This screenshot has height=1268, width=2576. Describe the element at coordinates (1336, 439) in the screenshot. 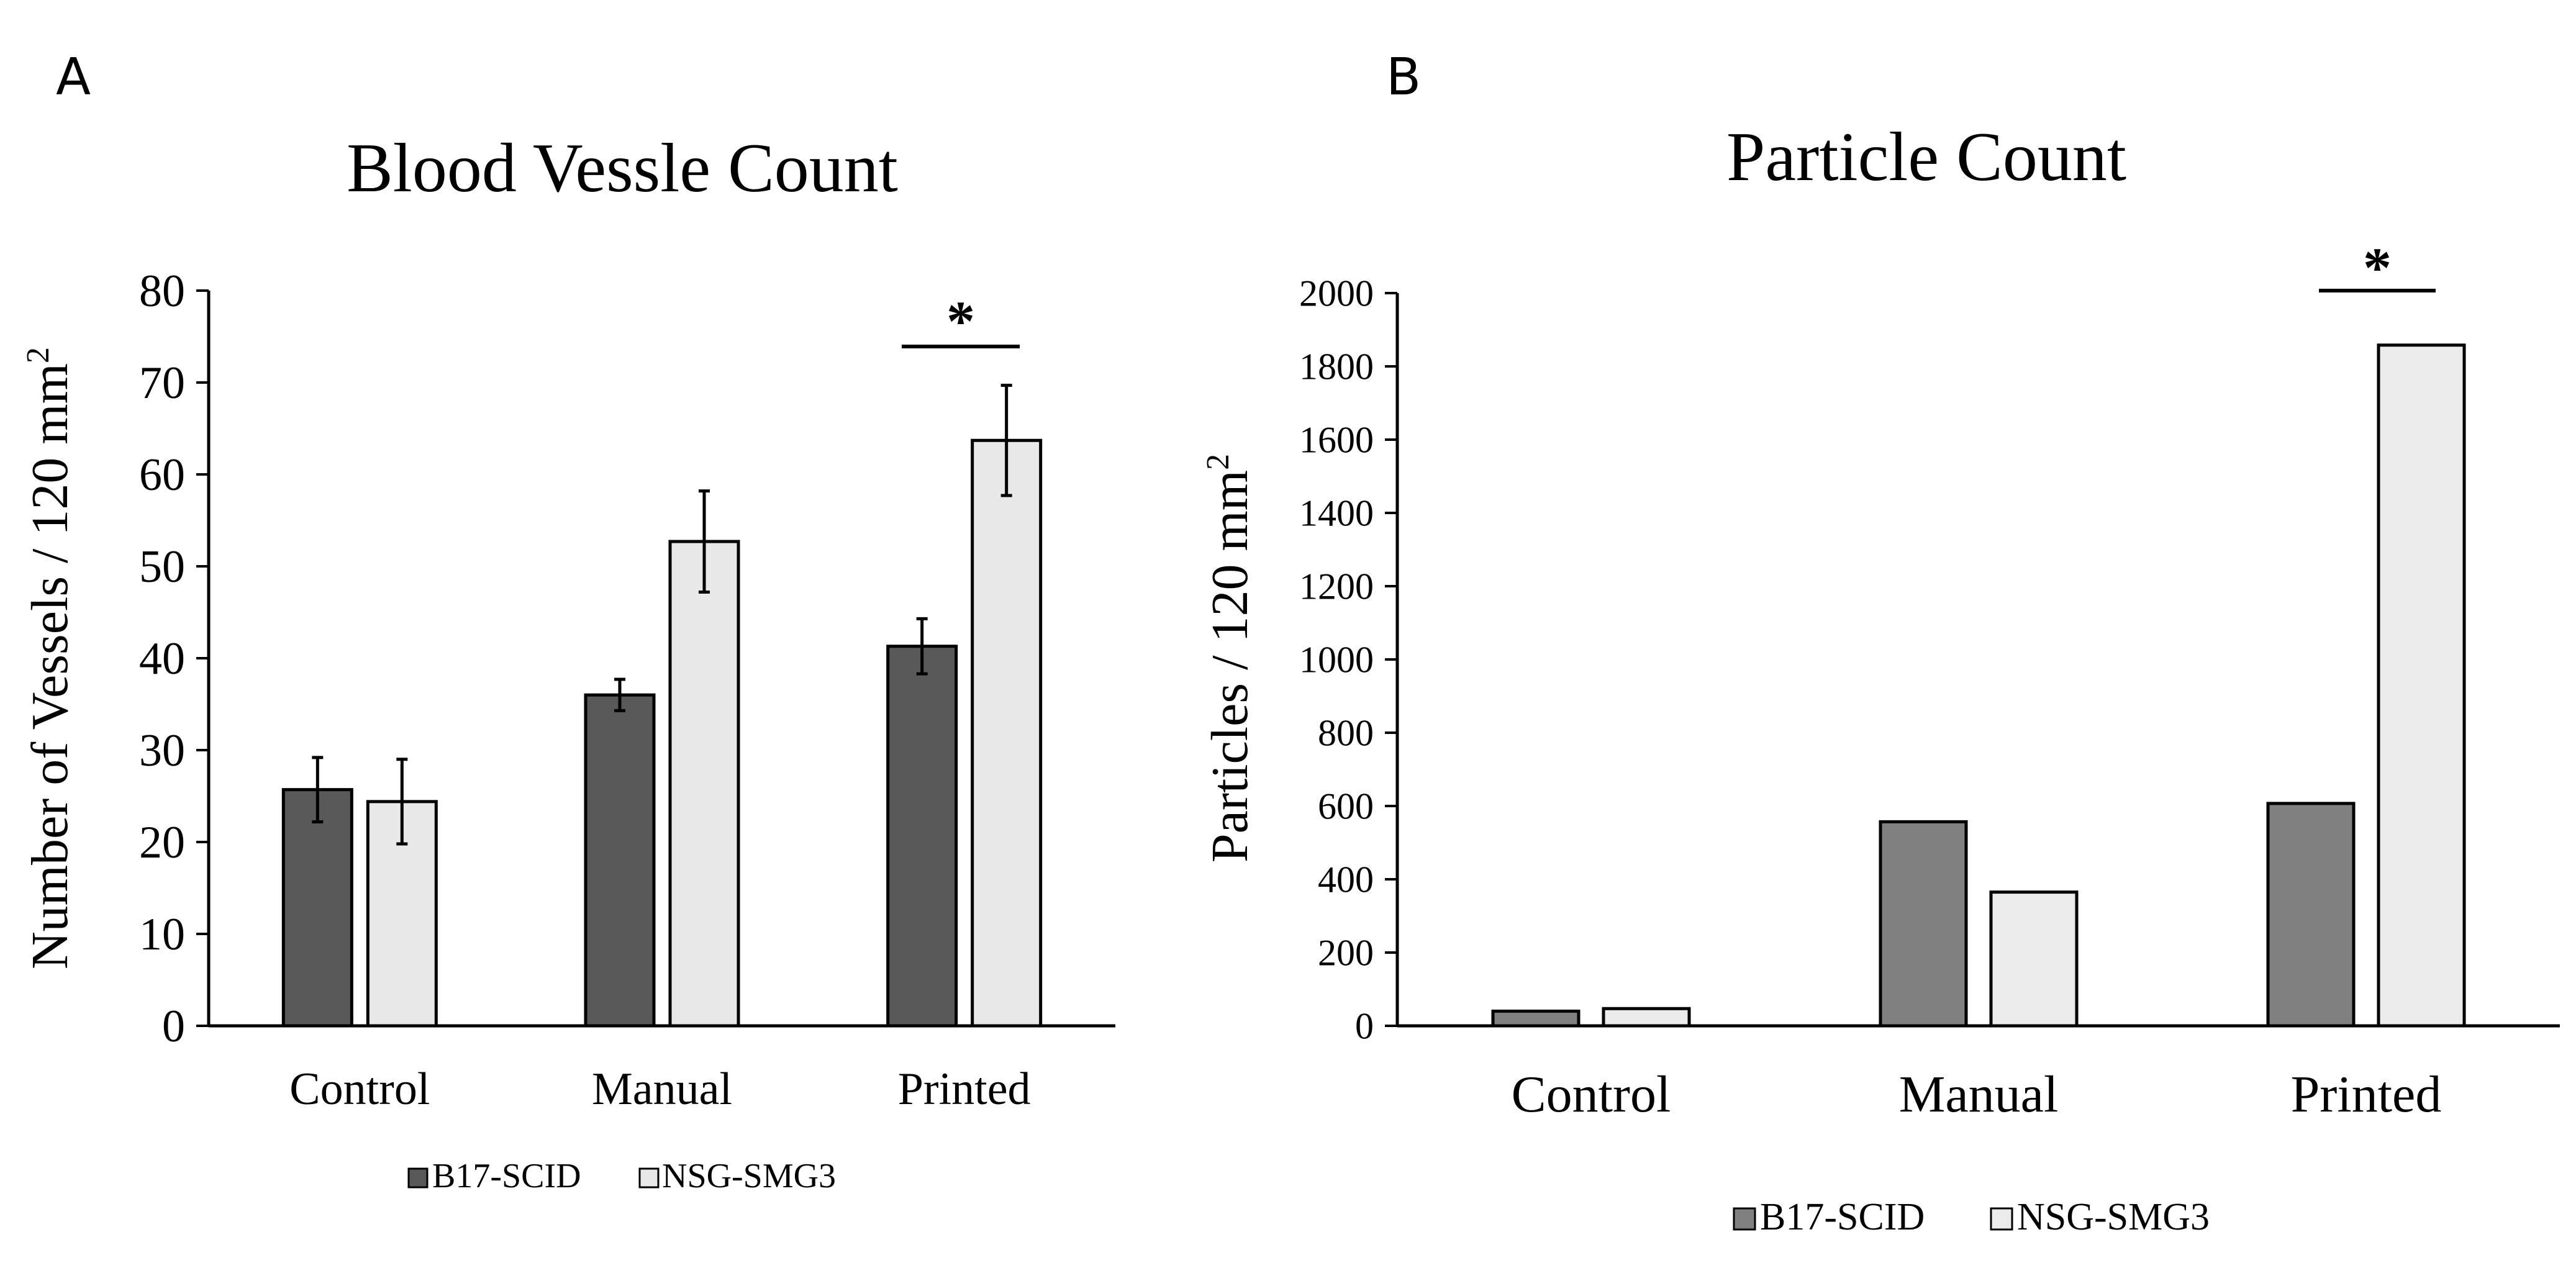

I see `chart-b-y-tick-label: 1600` at that location.